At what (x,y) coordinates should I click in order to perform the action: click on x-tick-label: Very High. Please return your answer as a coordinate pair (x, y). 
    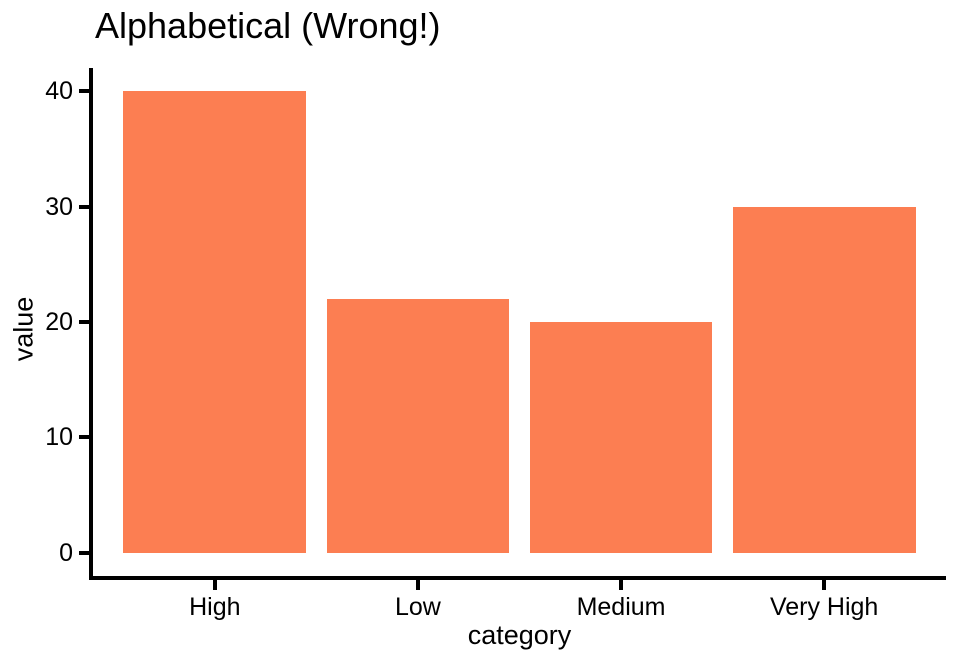
    Looking at the image, I should click on (824, 607).